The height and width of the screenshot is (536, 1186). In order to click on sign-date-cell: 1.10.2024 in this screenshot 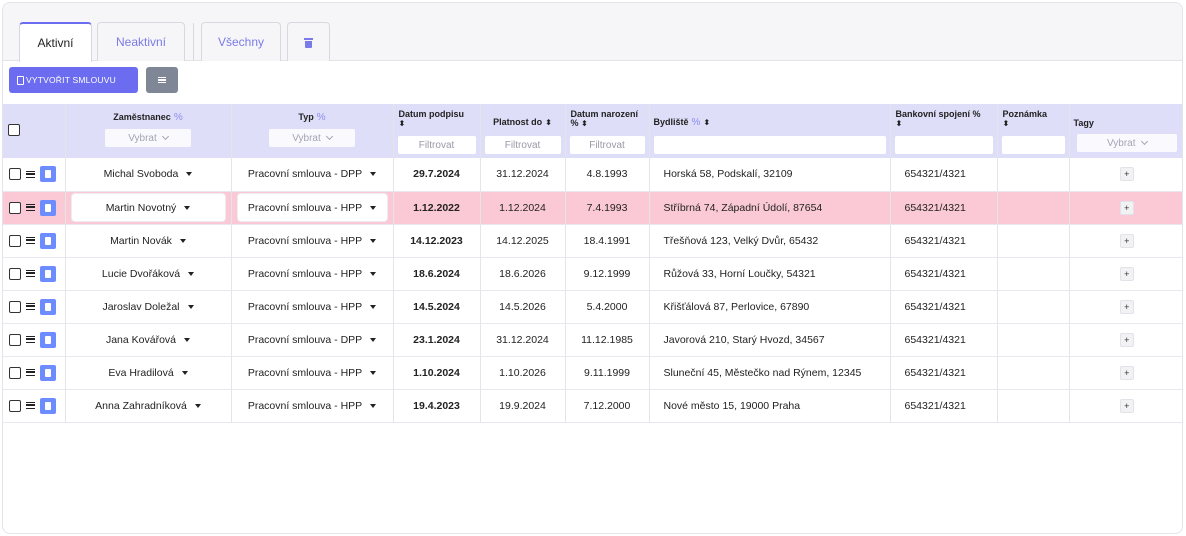, I will do `click(437, 372)`.